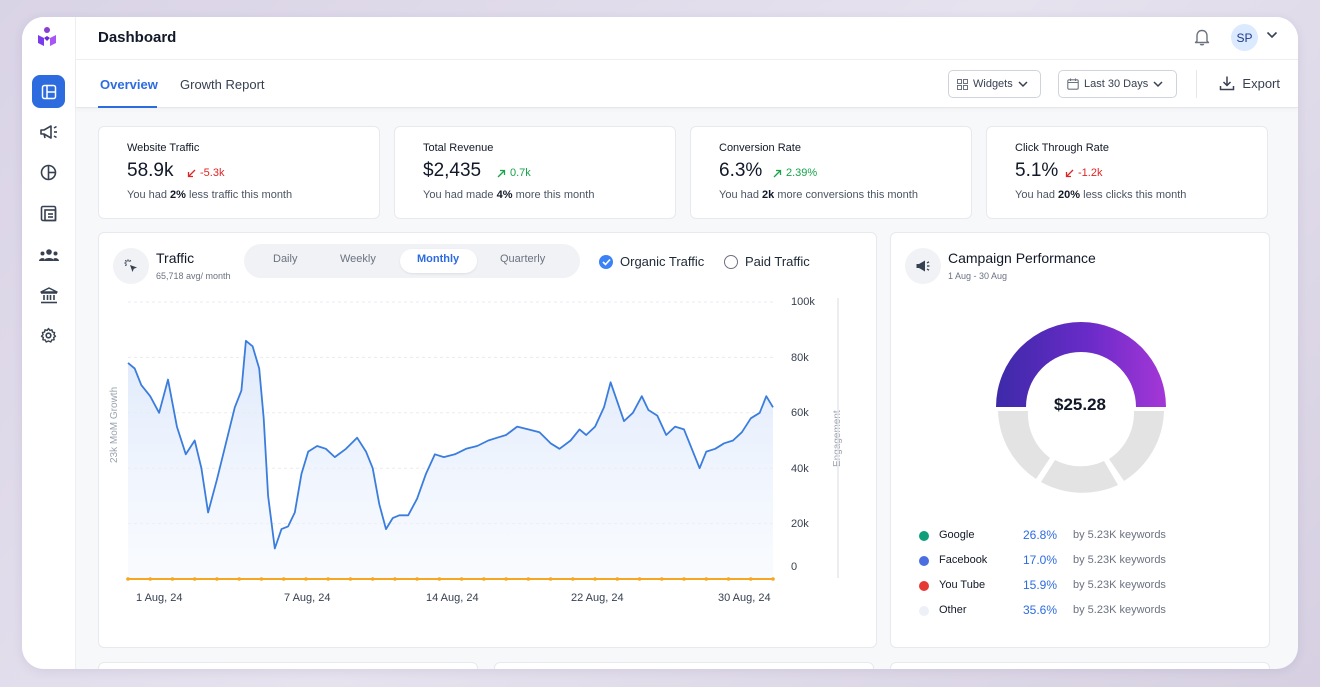  Describe the element at coordinates (1024, 445) in the screenshot. I see `donut-segment-left` at that location.